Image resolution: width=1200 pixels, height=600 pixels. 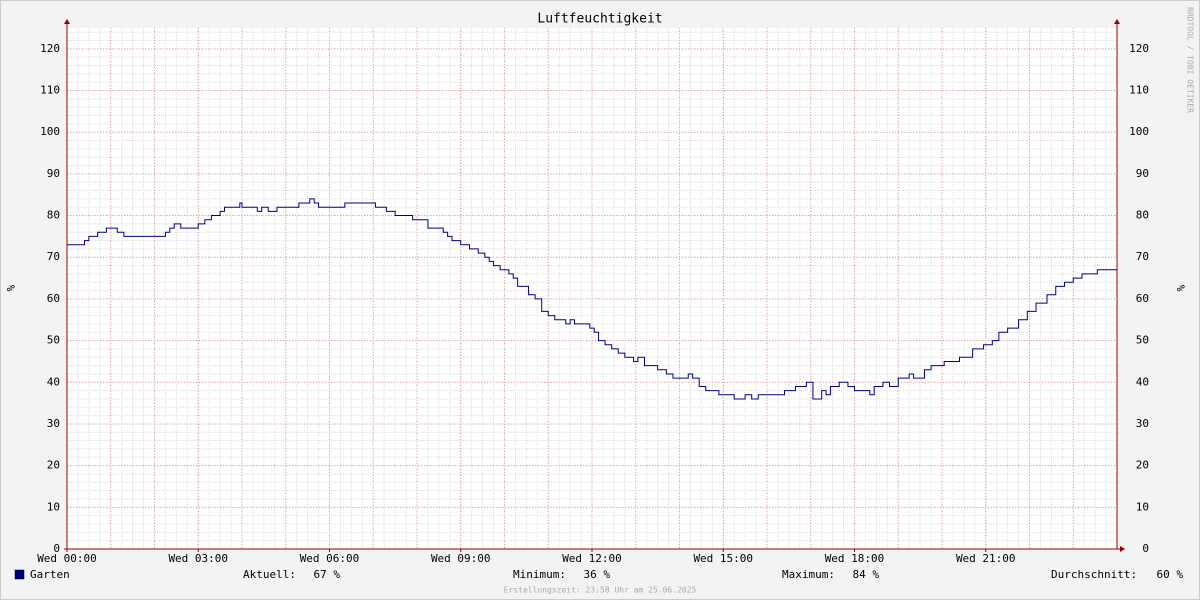 I want to click on x-tick-label: Wed 21:00, so click(x=986, y=558).